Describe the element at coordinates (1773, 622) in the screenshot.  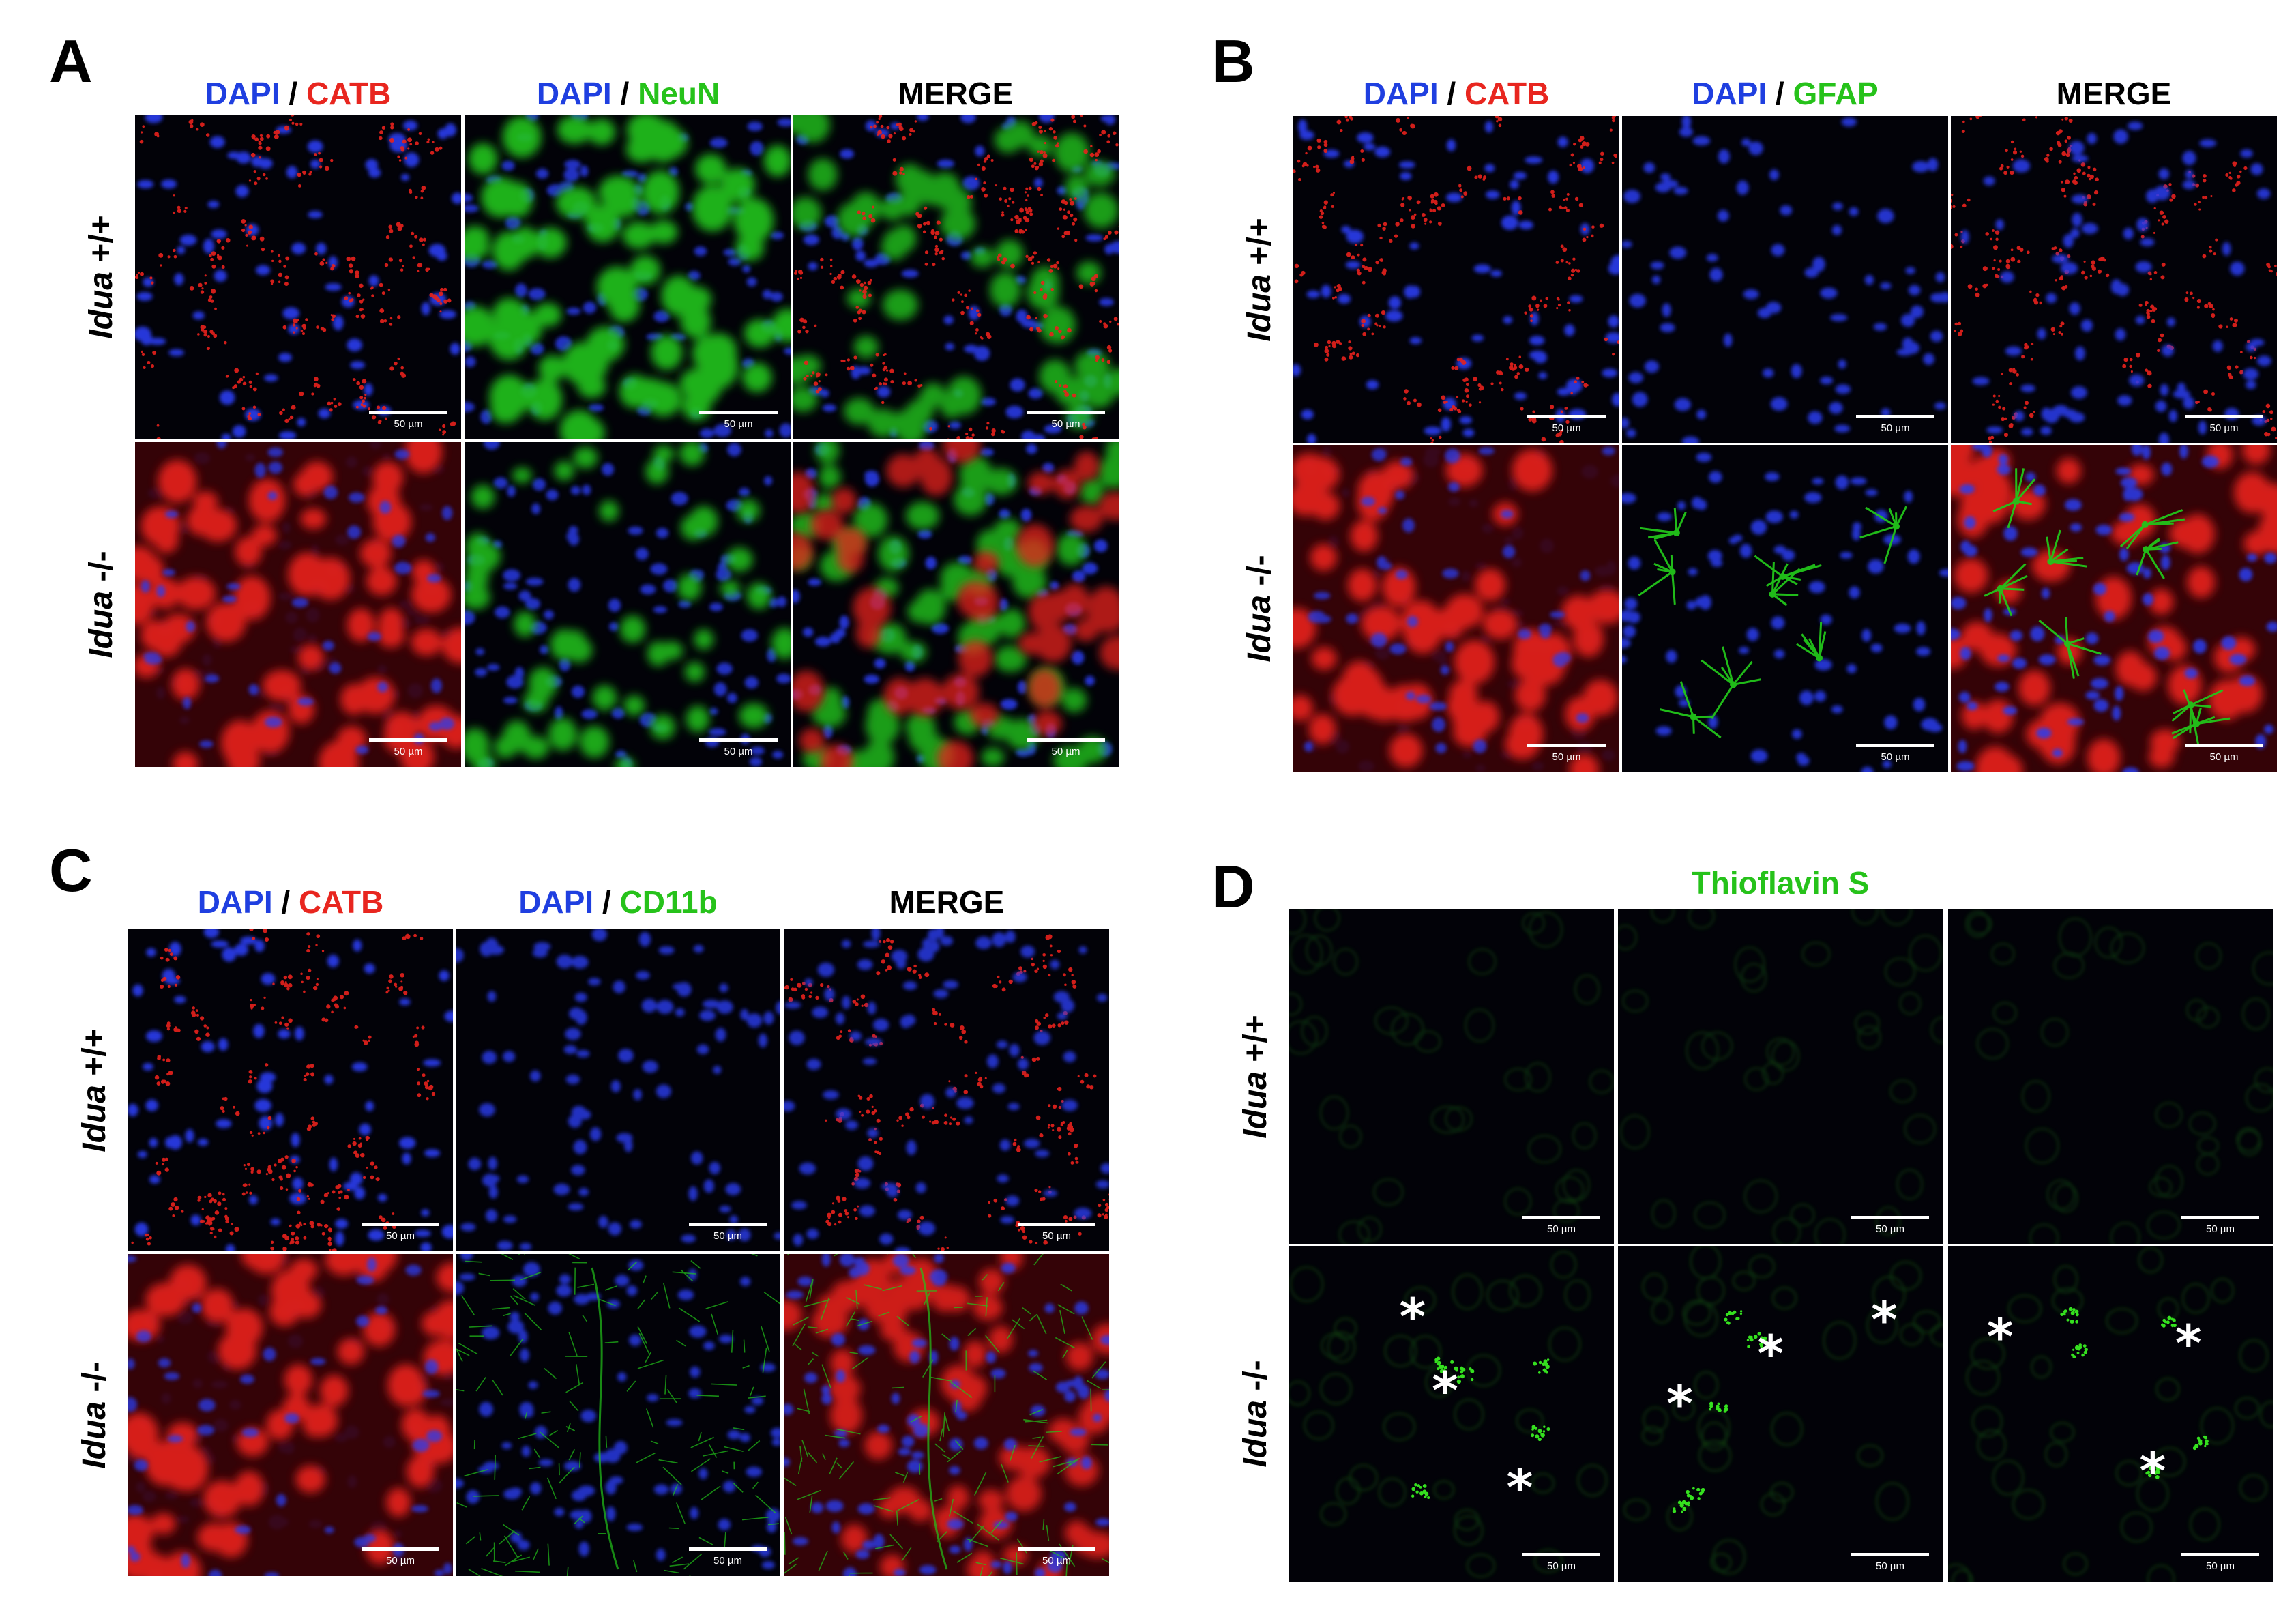
I see `gfap-astrocytes` at that location.